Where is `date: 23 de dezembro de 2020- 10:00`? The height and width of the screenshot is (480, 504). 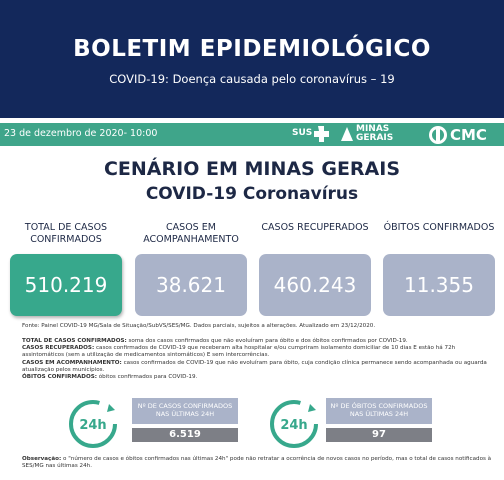 date: 23 de dezembro de 2020- 10:00 is located at coordinates (81, 133).